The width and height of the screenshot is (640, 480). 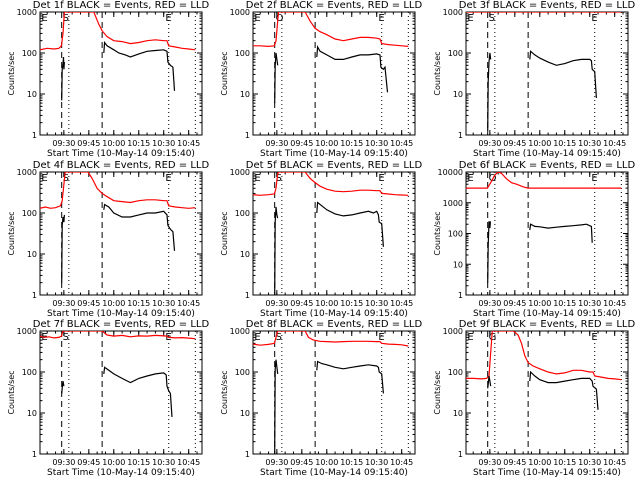 What do you see at coordinates (547, 324) in the screenshot?
I see `panel-title: Det 9f BLACK = Events, RED = LLD` at bounding box center [547, 324].